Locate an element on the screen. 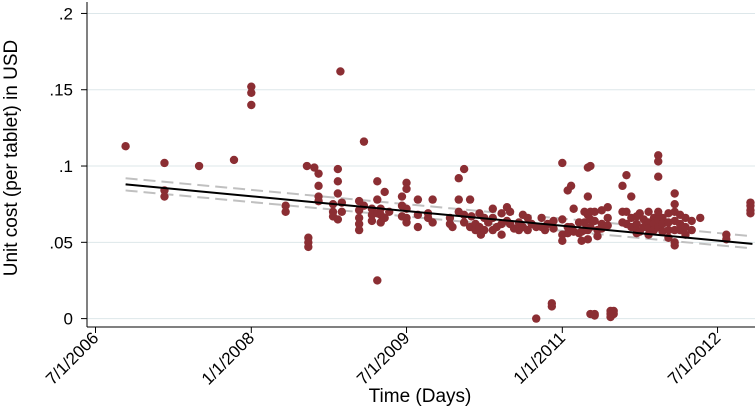 This screenshot has width=756, height=410. x-axis-title: Time (Days) is located at coordinates (420, 396).